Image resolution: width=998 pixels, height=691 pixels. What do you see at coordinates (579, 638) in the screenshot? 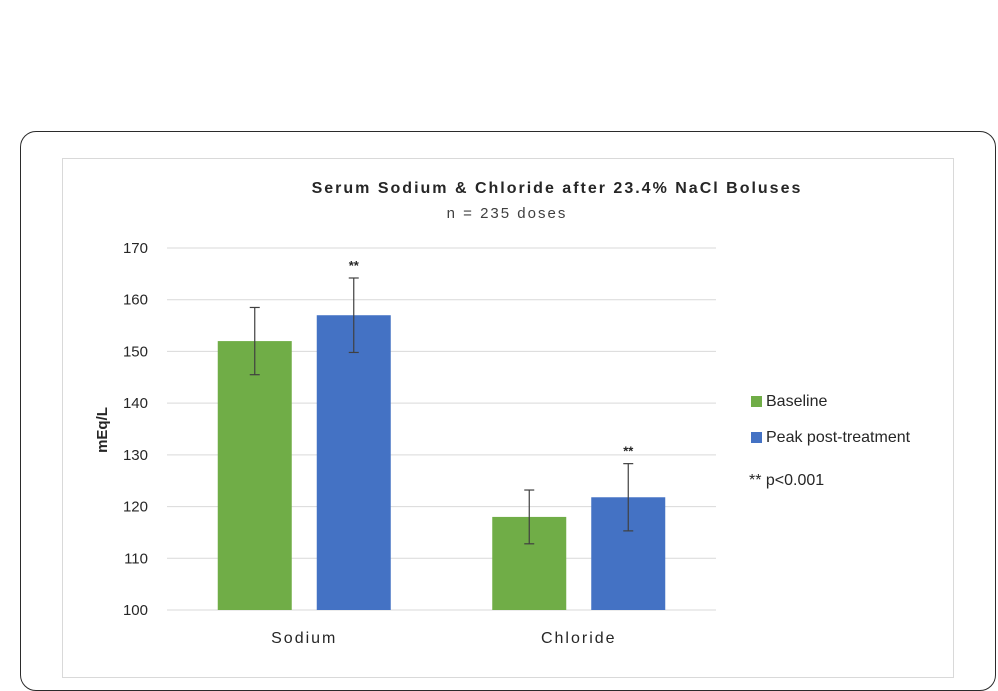
I see `category-label-chloride: Chloride` at bounding box center [579, 638].